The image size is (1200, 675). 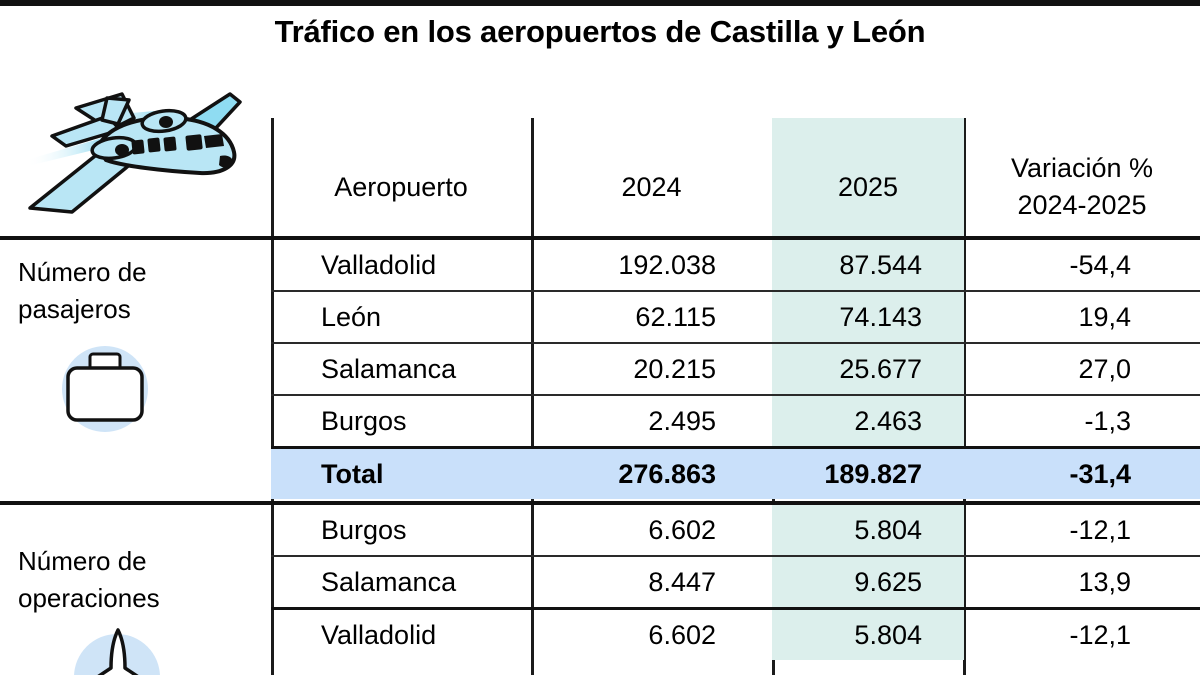 What do you see at coordinates (1082, 205) in the screenshot?
I see `header-variation-line2: 2024-2025` at bounding box center [1082, 205].